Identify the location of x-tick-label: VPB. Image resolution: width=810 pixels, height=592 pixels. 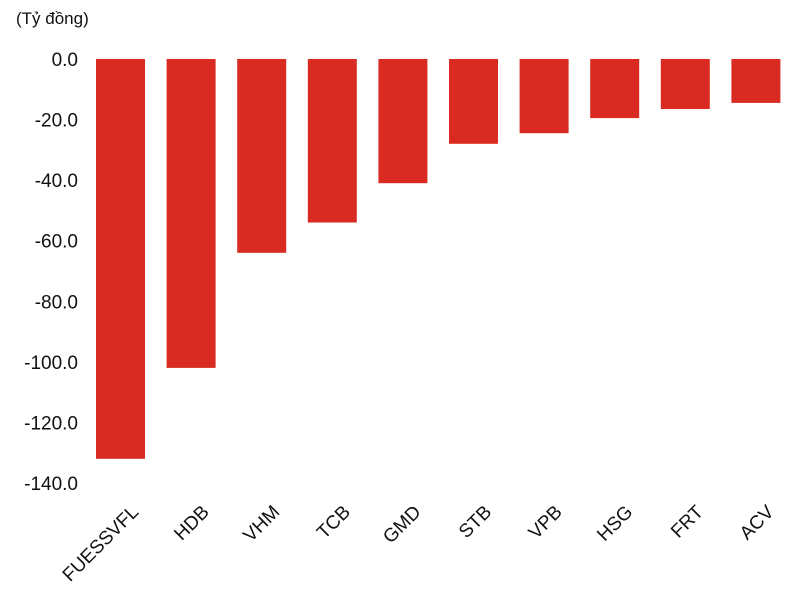
(546, 523).